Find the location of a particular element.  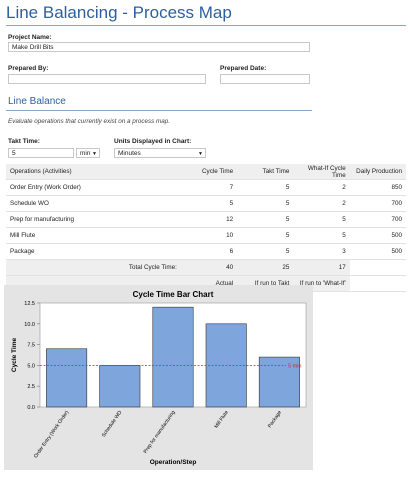

data-row: Schedule WO 5 5 2 700 is located at coordinates (206, 203).